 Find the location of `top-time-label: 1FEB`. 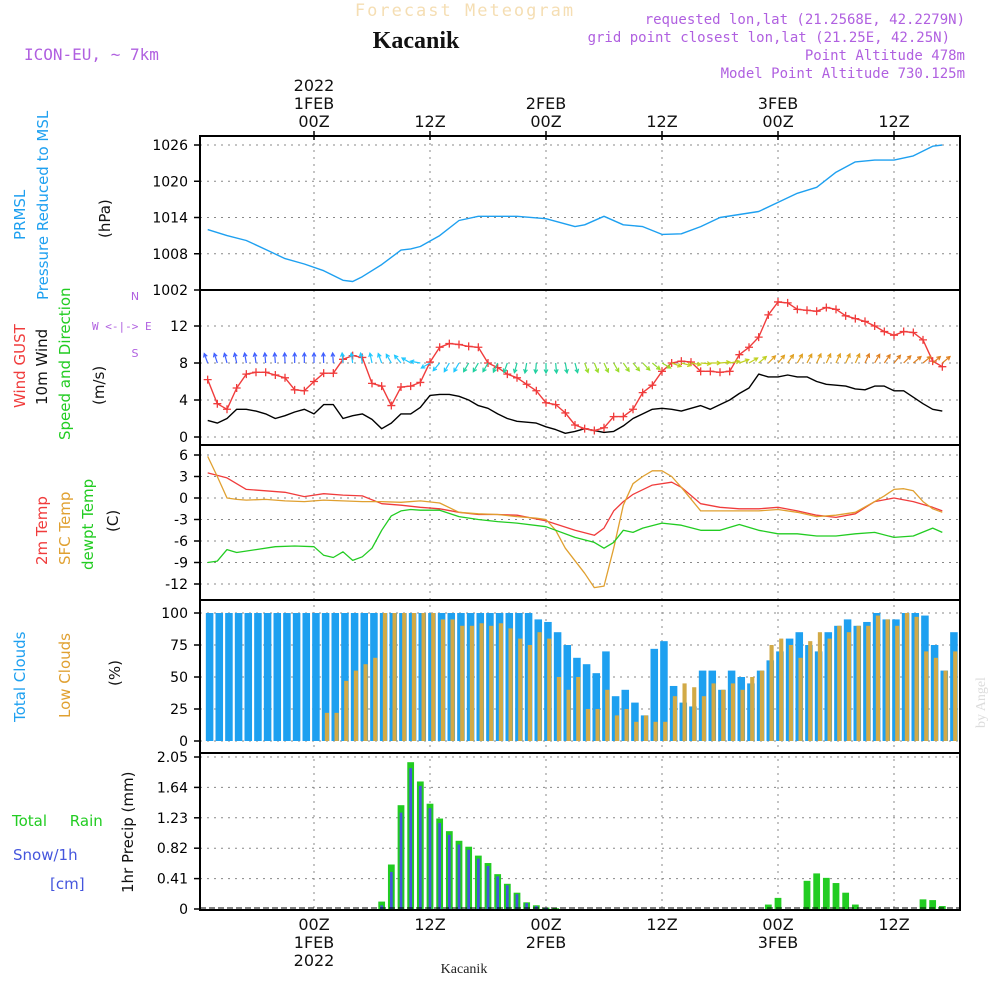

top-time-label: 1FEB is located at coordinates (314, 103).